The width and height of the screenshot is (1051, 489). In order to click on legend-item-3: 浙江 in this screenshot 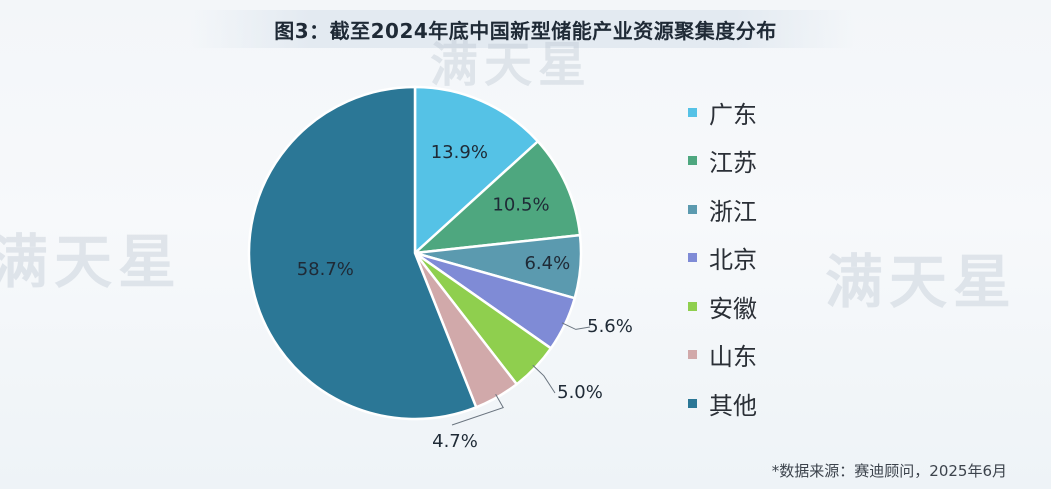, I will do `click(748, 209)`.